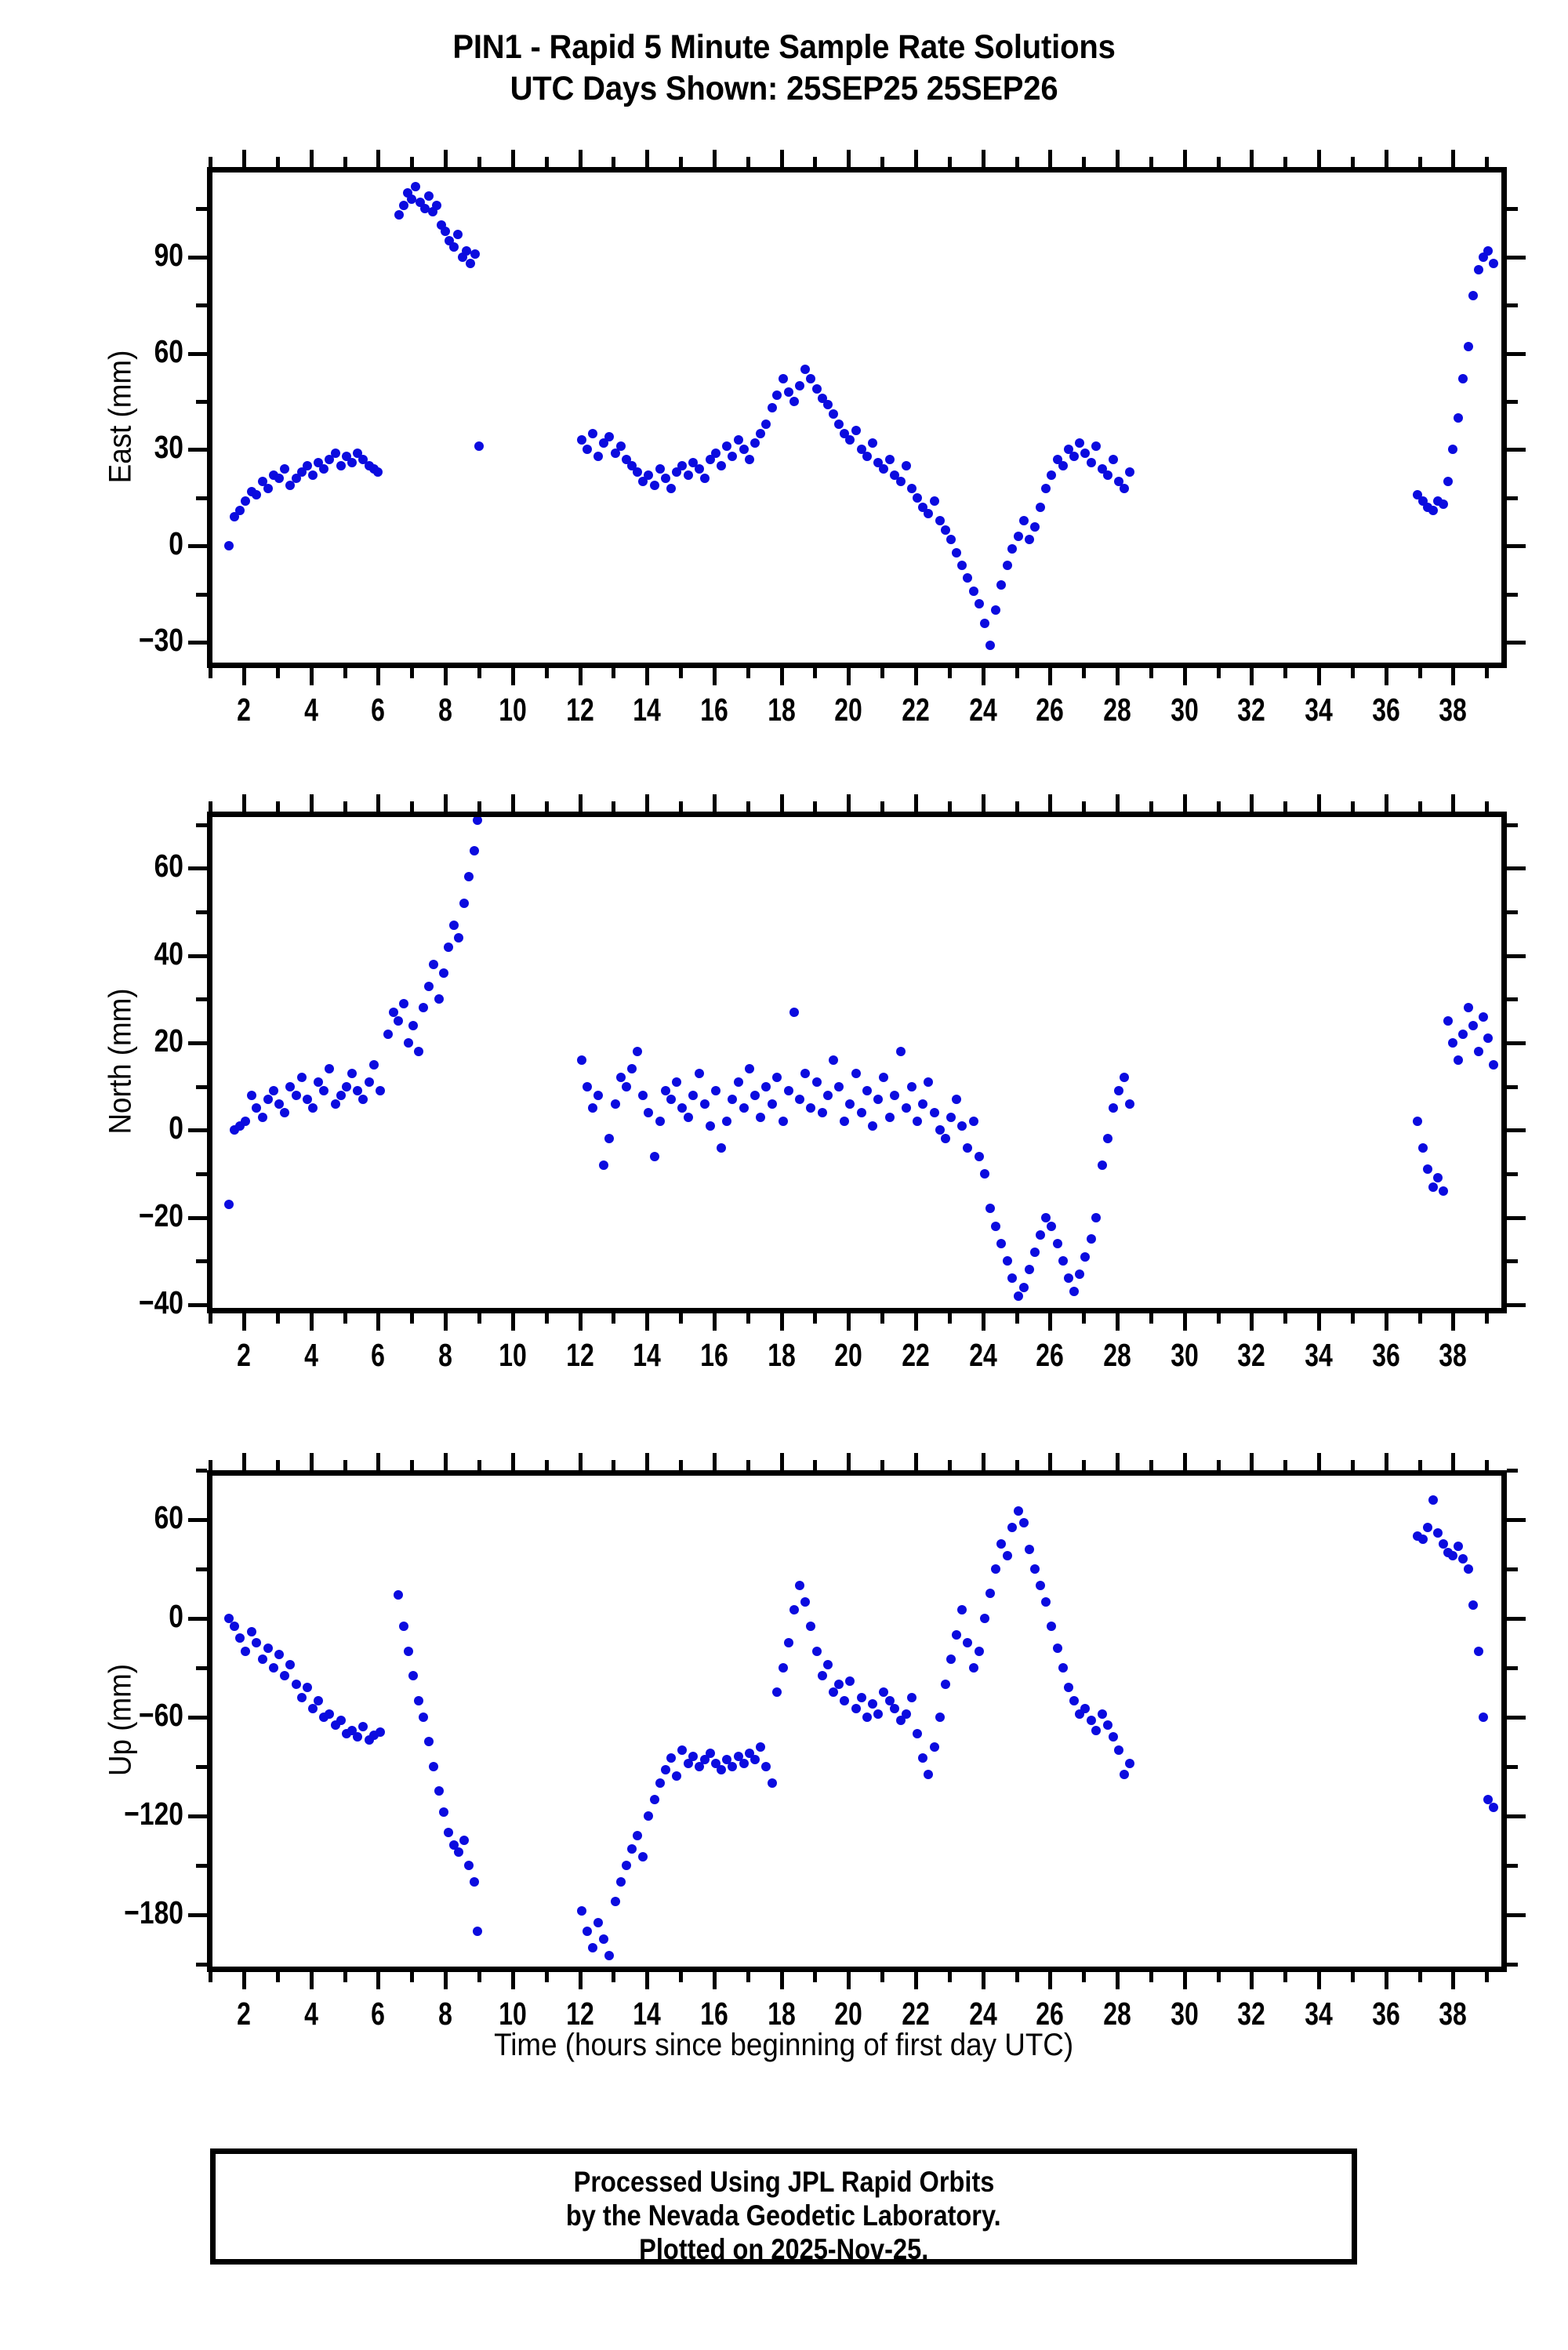  I want to click on x-axis-tick-label: 24, so click(982, 1355).